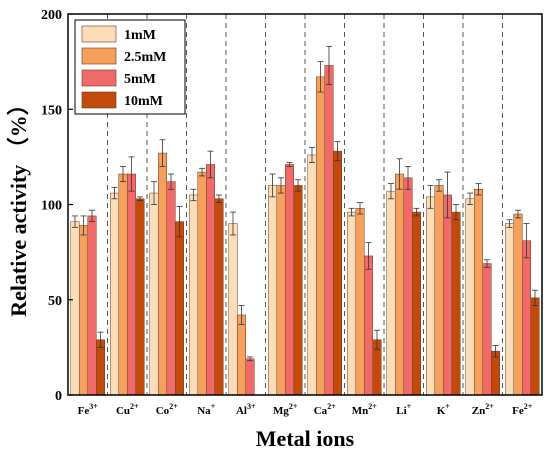 The width and height of the screenshot is (550, 453). What do you see at coordinates (444, 409) in the screenshot?
I see `x-tick-label: K+` at bounding box center [444, 409].